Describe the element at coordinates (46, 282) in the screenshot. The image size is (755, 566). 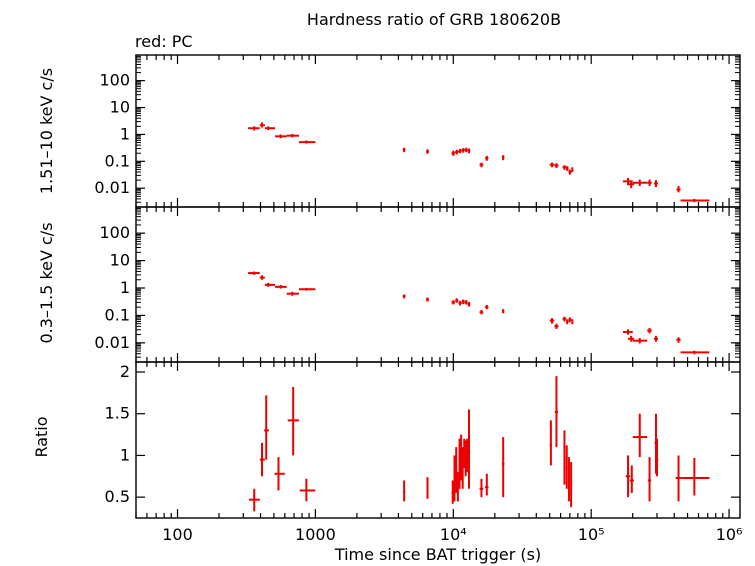
I see `soft-panel-y-label: 0.3–1.5 keV c/s` at that location.